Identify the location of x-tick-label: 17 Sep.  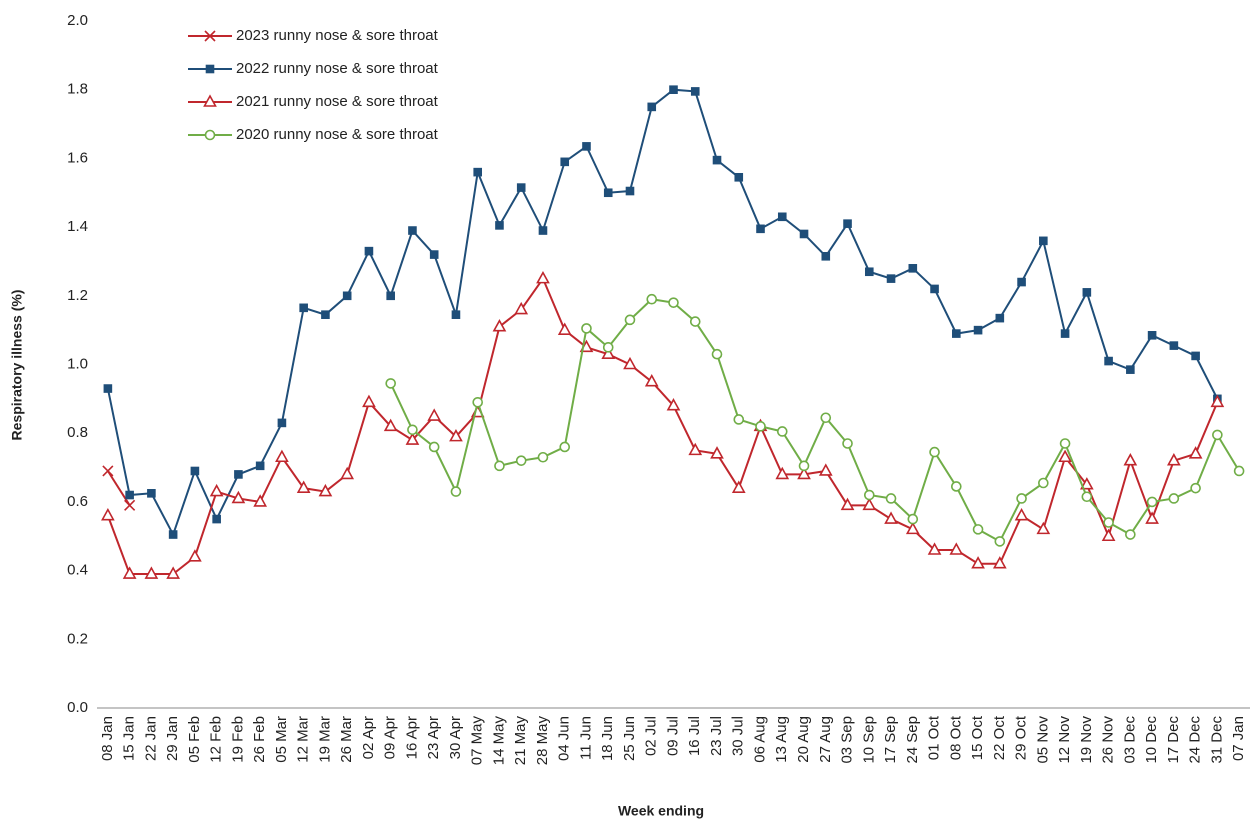
(890, 740).